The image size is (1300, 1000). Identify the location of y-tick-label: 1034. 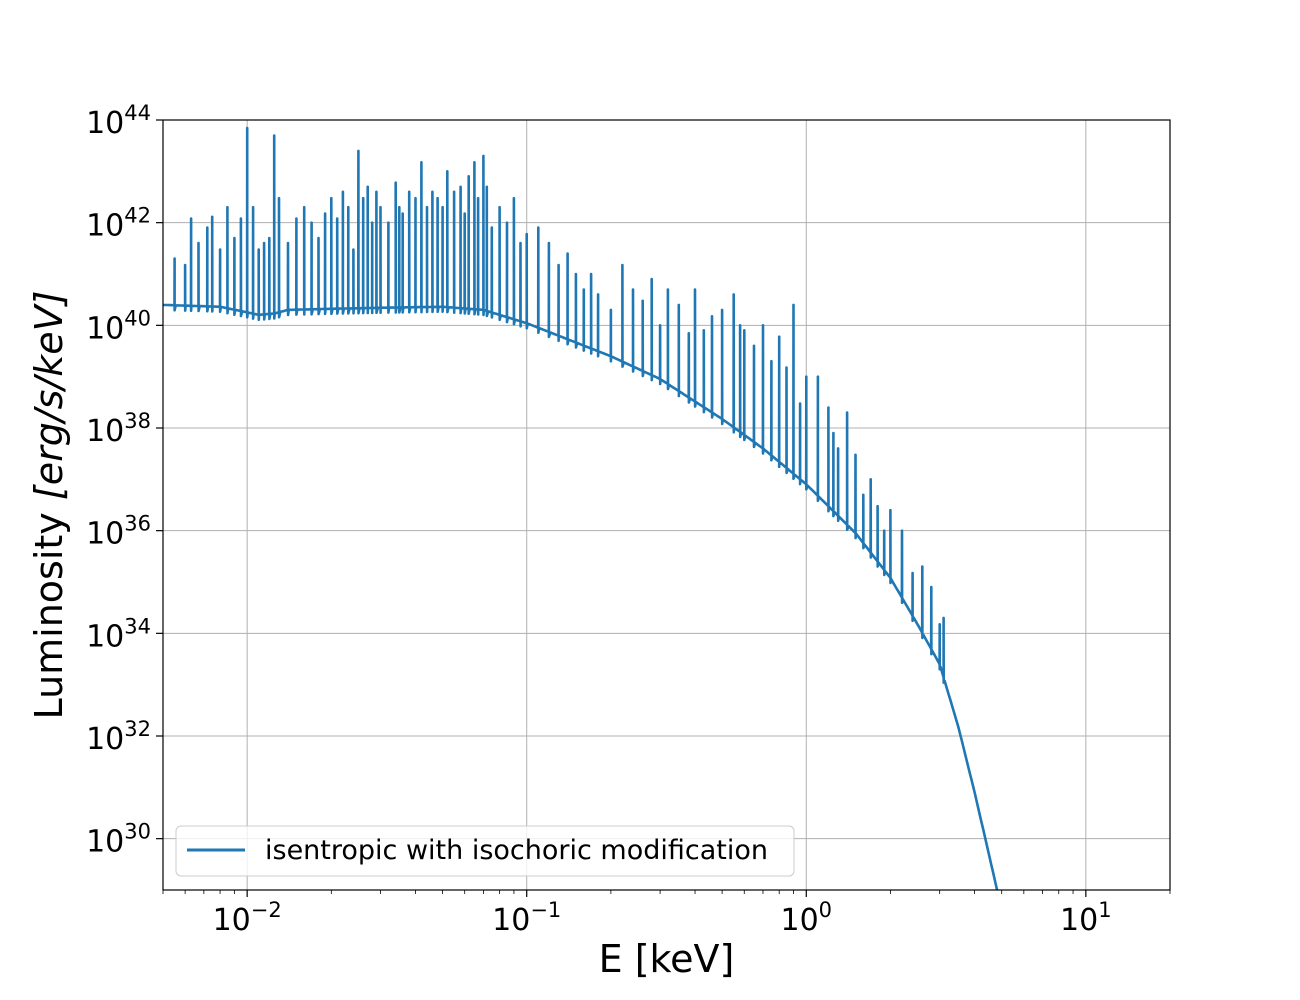
(118, 634).